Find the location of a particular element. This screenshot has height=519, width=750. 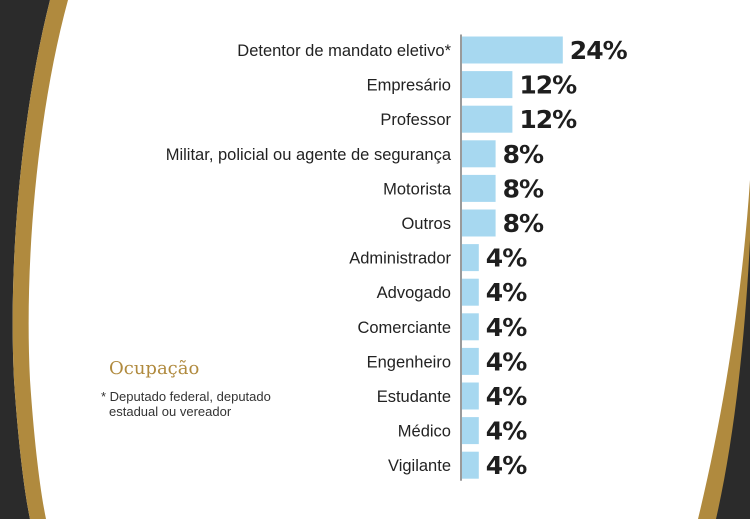

category-label: Detentor de mandato eletivo* is located at coordinates (344, 51).